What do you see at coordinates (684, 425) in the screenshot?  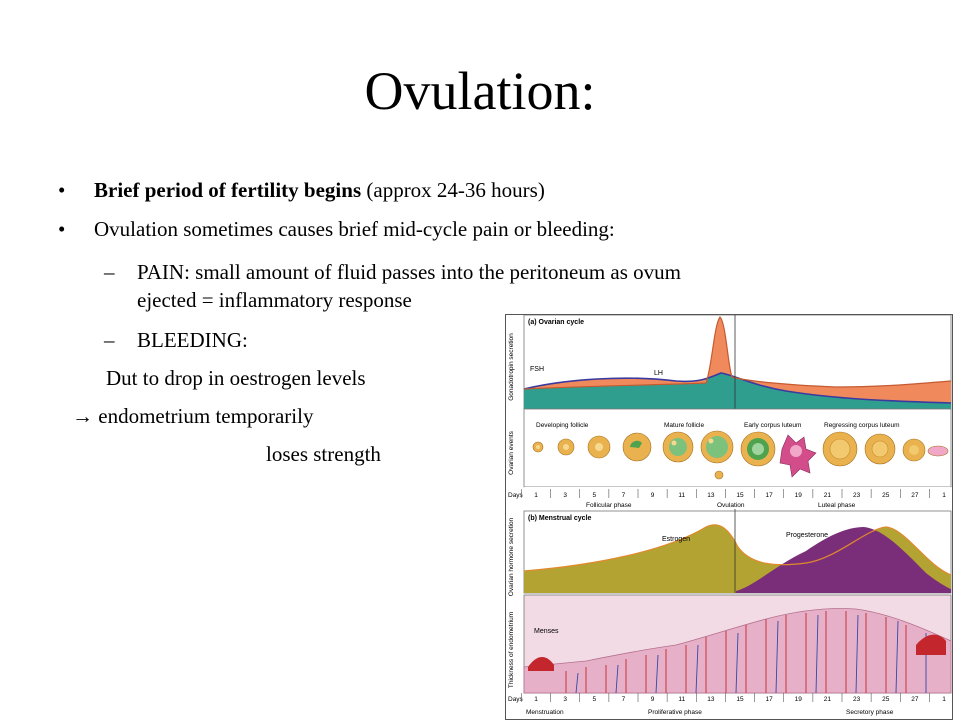 I see `mature-follicle-label: Mature follicle` at bounding box center [684, 425].